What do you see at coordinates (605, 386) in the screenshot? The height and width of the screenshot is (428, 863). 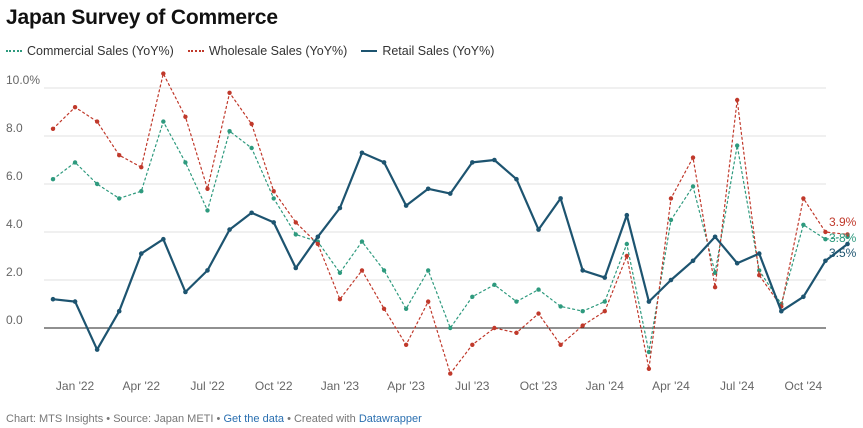 I see `x-tick-label: Jan '24` at bounding box center [605, 386].